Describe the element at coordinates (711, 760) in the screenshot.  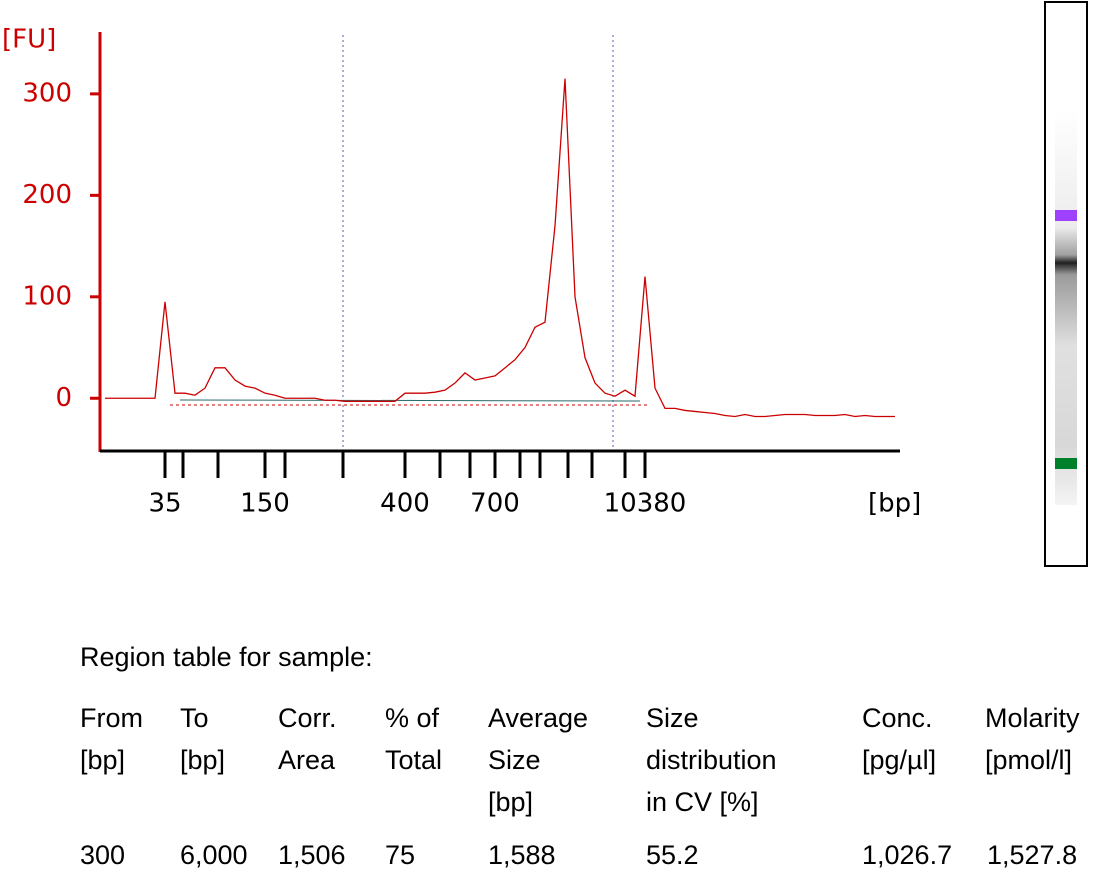
I see `header-cell: distribution` at that location.